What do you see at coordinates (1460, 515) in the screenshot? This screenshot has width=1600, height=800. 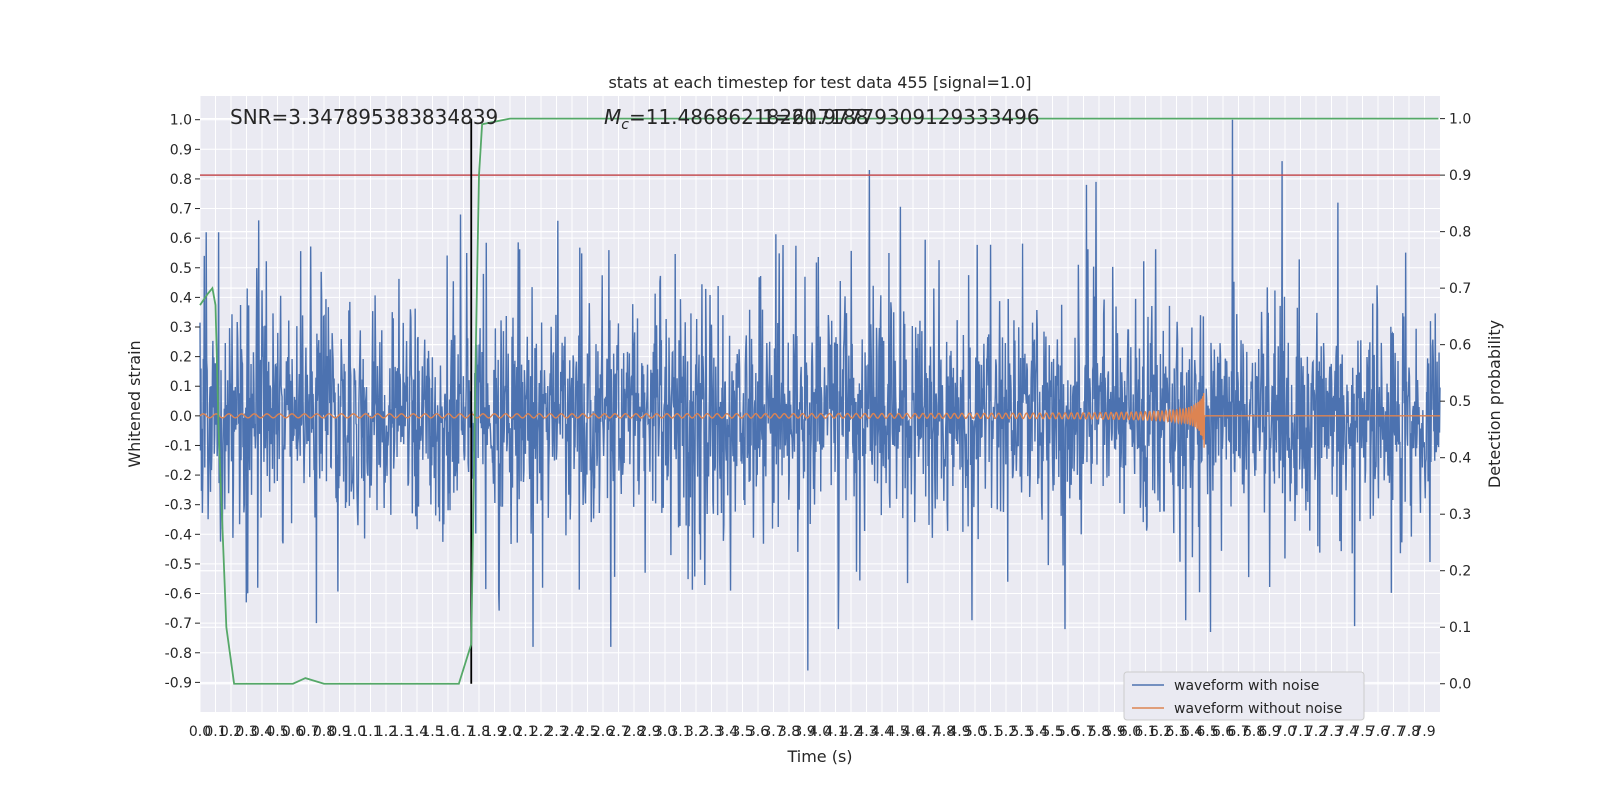 I see `y-tick-label-right: 0.3` at bounding box center [1460, 515].